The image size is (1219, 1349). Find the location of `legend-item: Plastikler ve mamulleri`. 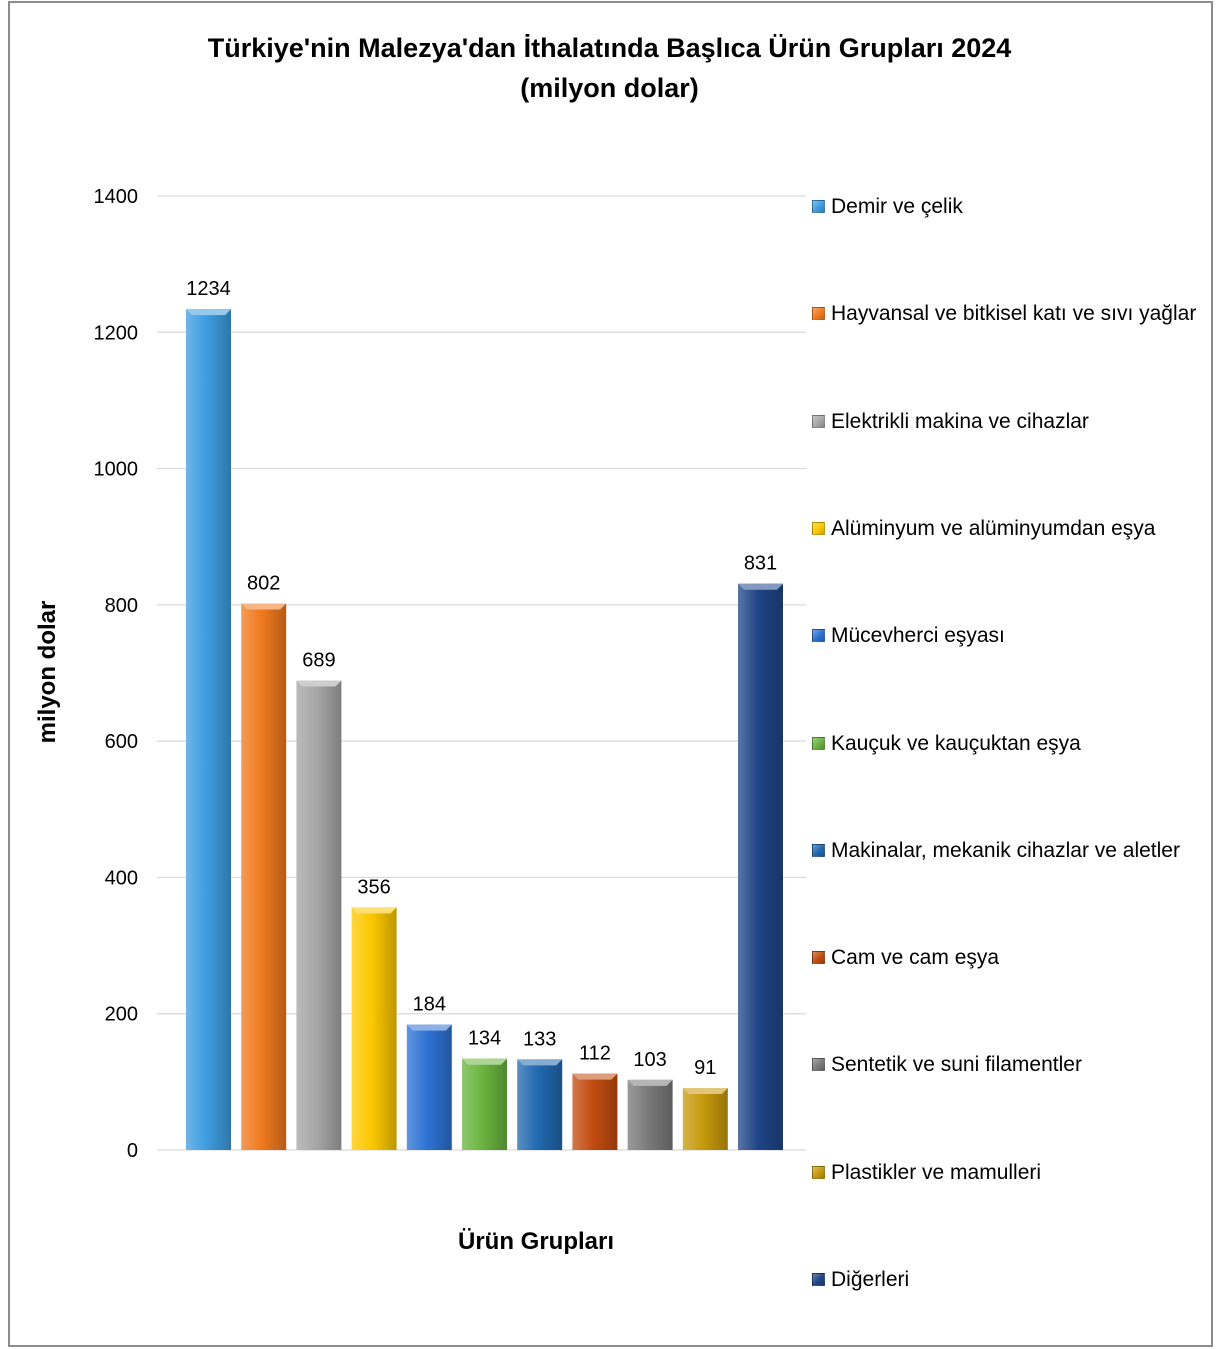

legend-item: Plastikler ve mamulleri is located at coordinates (1004, 1172).